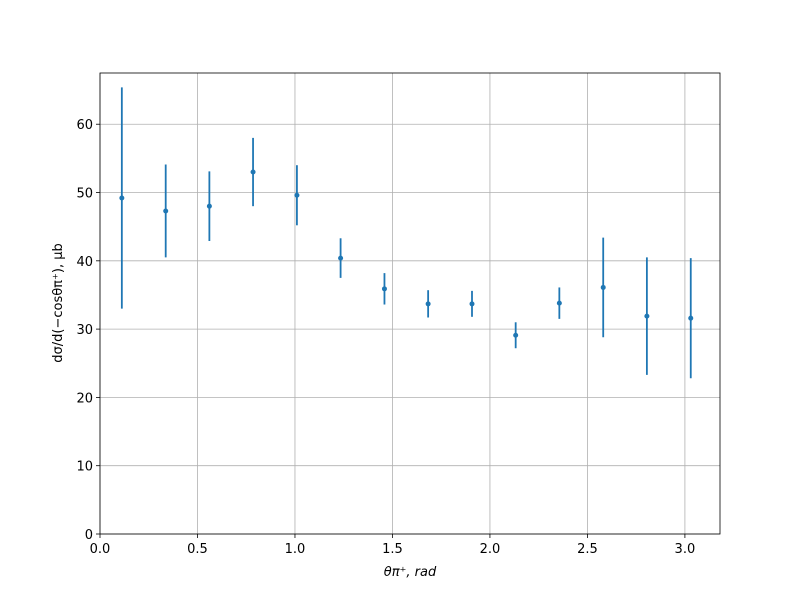 The height and width of the screenshot is (600, 800). What do you see at coordinates (685, 549) in the screenshot?
I see `x-tick-label: 3.0` at bounding box center [685, 549].